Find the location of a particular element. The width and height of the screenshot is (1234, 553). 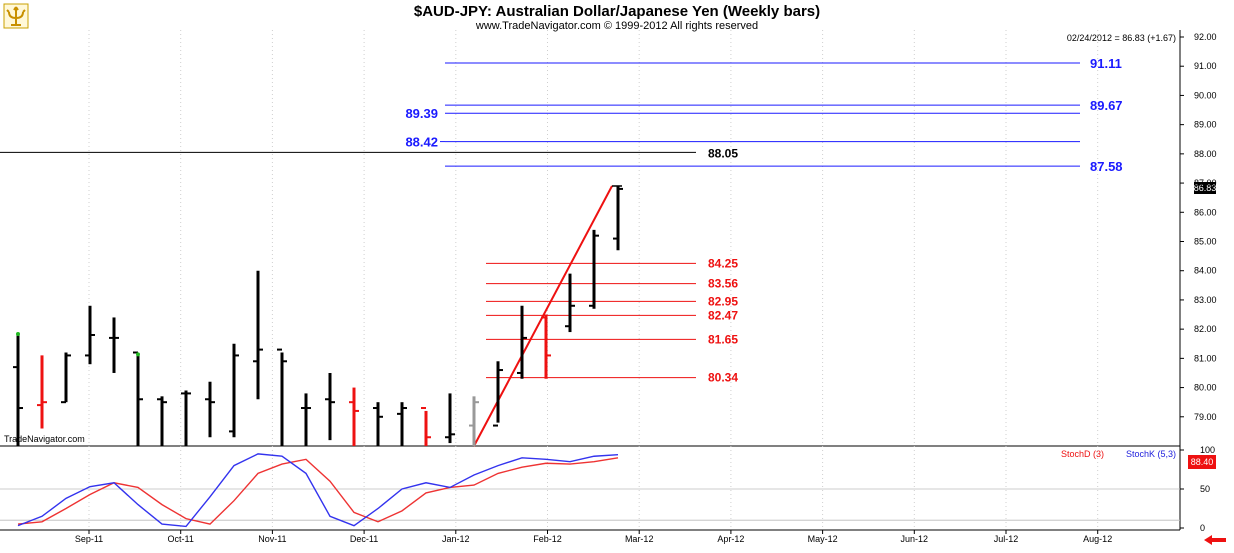

last-price-label: 86.83 is located at coordinates (1205, 188).